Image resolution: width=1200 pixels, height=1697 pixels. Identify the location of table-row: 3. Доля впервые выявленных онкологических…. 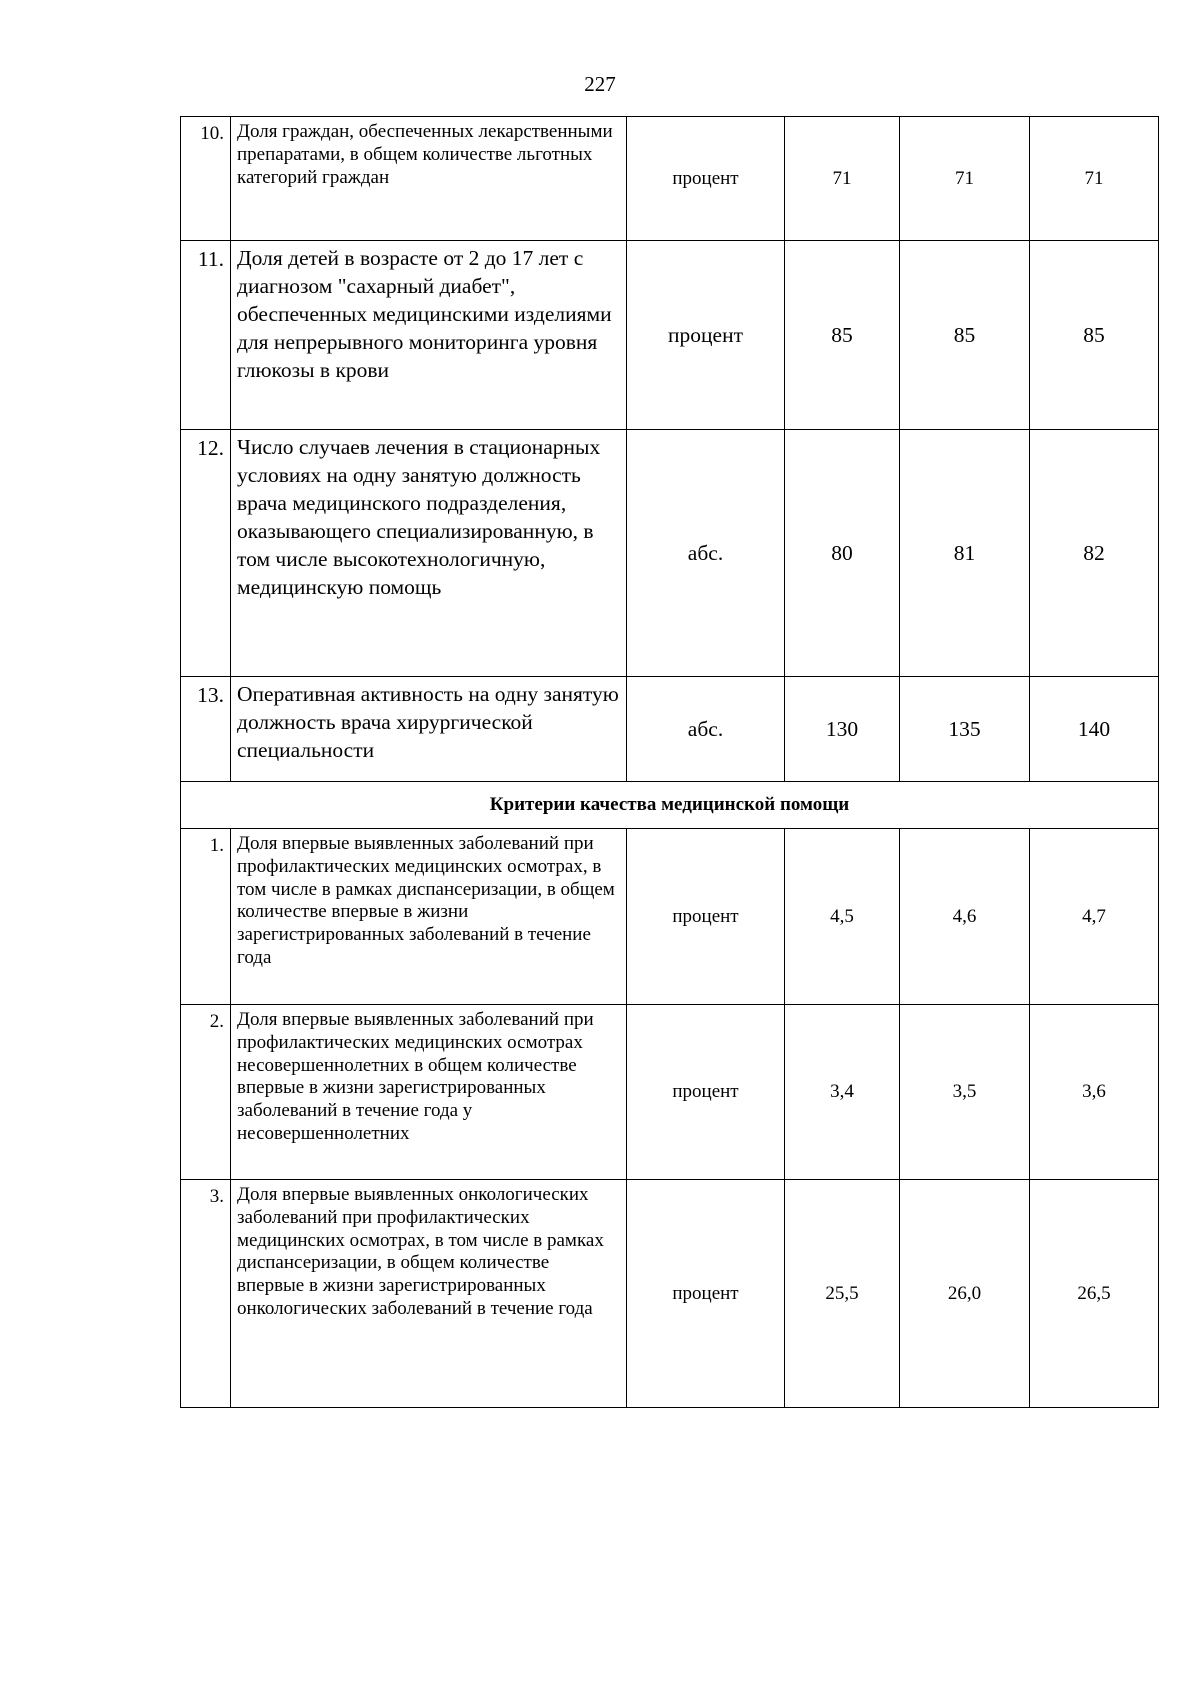
(669, 1293).